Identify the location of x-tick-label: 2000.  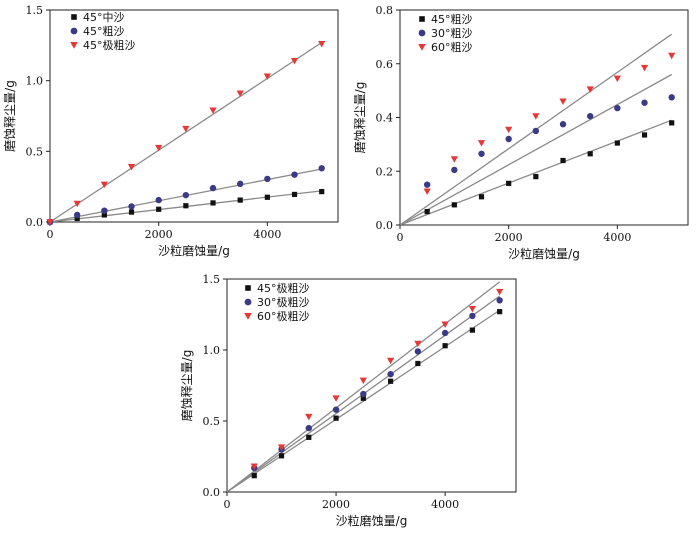
(509, 237).